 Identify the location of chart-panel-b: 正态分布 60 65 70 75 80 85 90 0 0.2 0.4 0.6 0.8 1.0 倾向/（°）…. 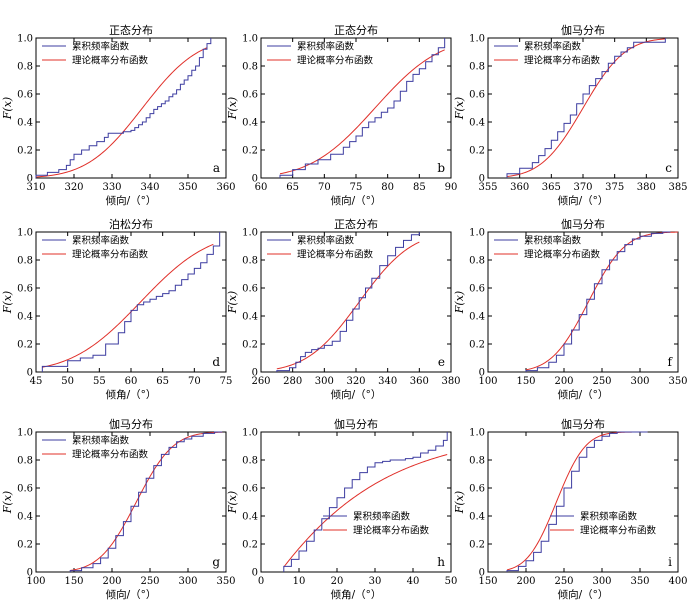
(341, 115).